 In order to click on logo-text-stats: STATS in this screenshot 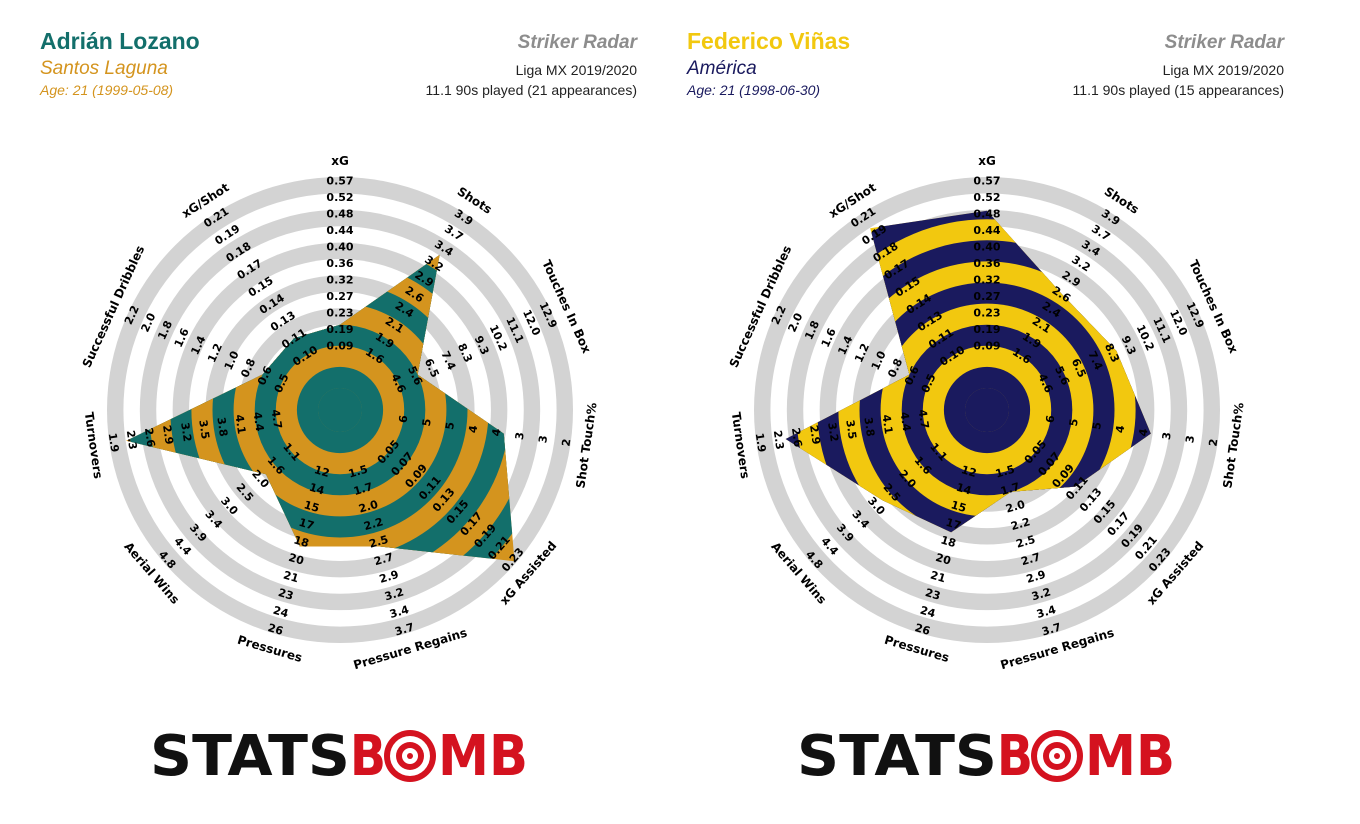, I will do `click(897, 756)`.